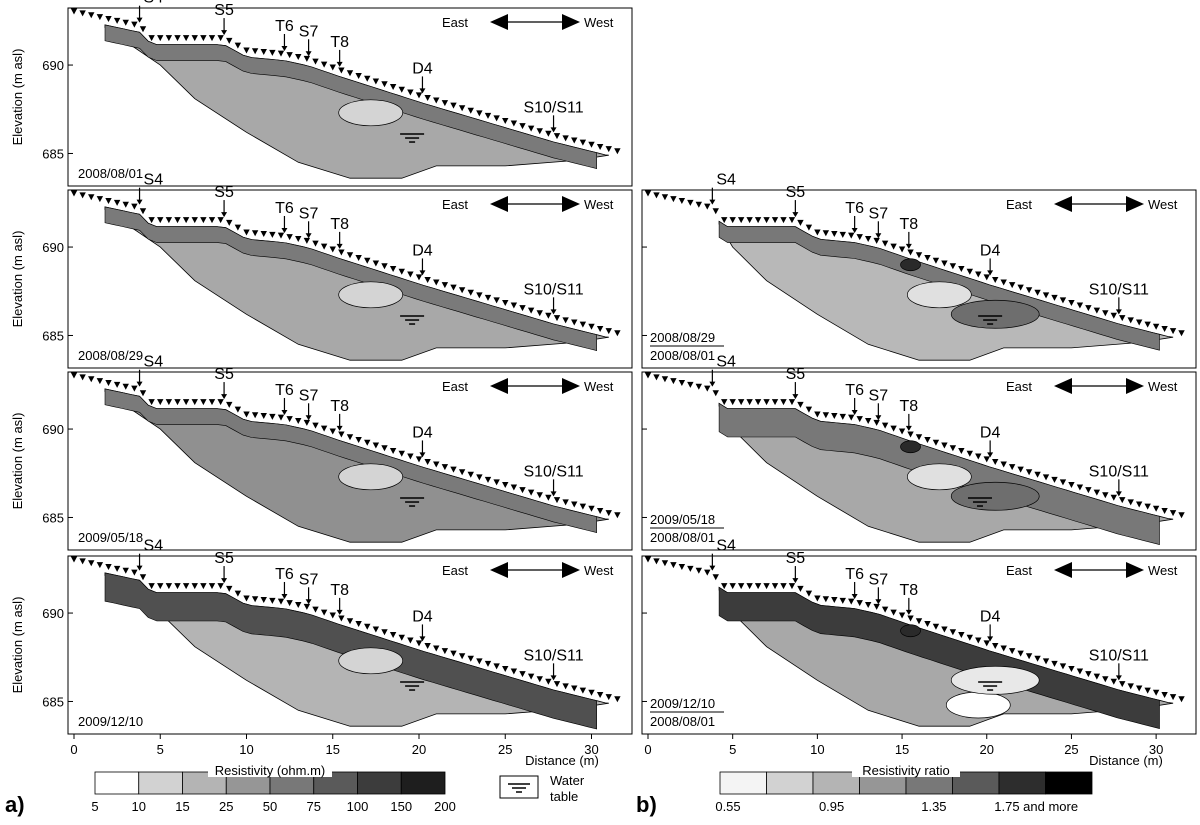 The height and width of the screenshot is (825, 1200). I want to click on marker-label: S10/S11, so click(553, 289).